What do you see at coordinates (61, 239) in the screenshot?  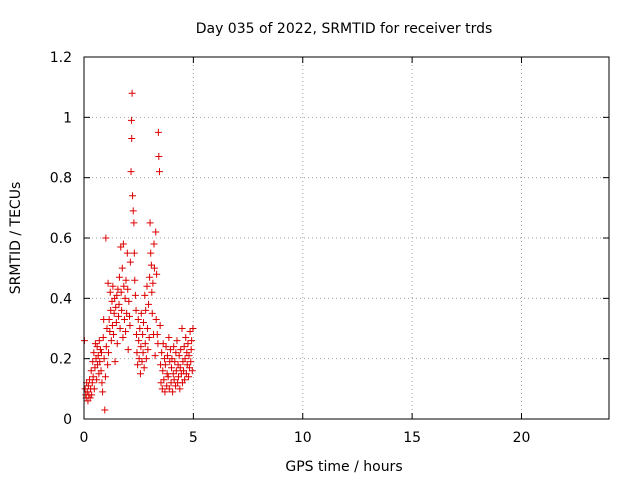 I see `y-tick-label: 0.6` at bounding box center [61, 239].